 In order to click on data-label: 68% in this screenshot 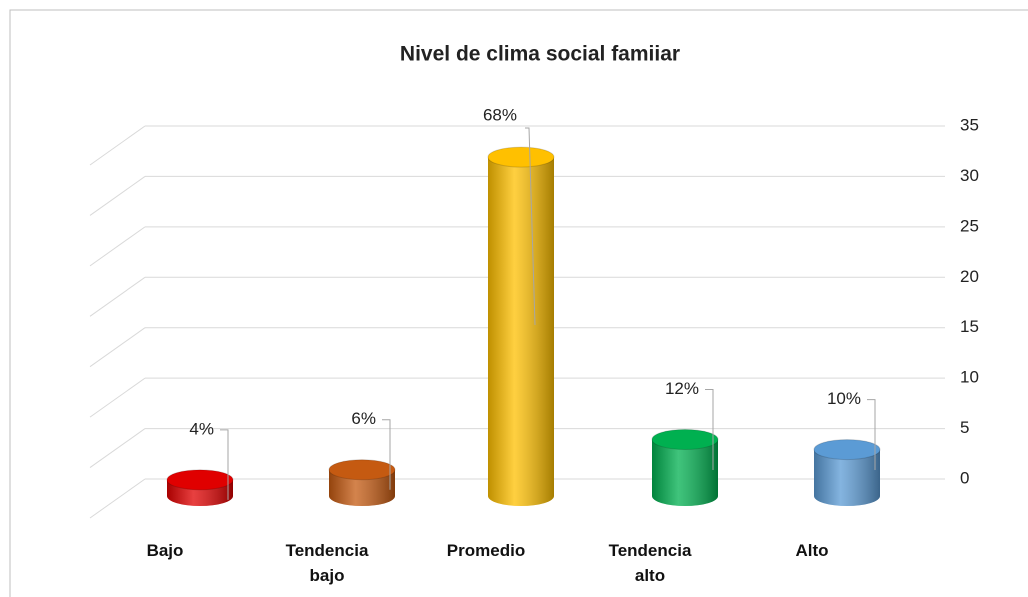, I will do `click(500, 114)`.